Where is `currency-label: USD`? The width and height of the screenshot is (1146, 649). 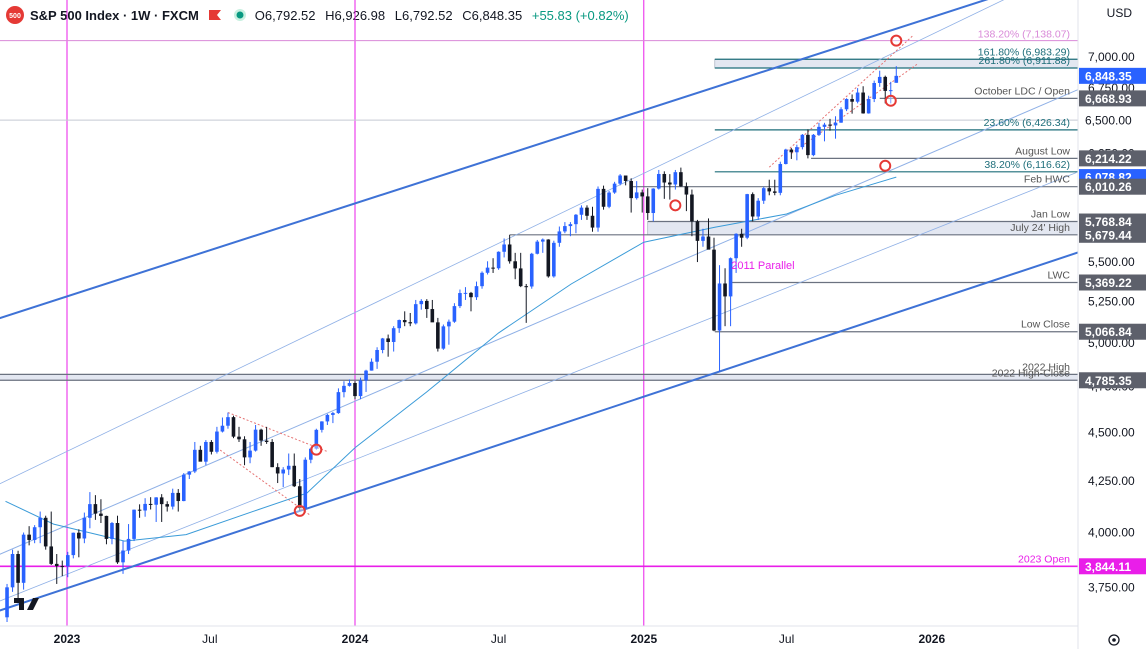 currency-label: USD is located at coordinates (1119, 13).